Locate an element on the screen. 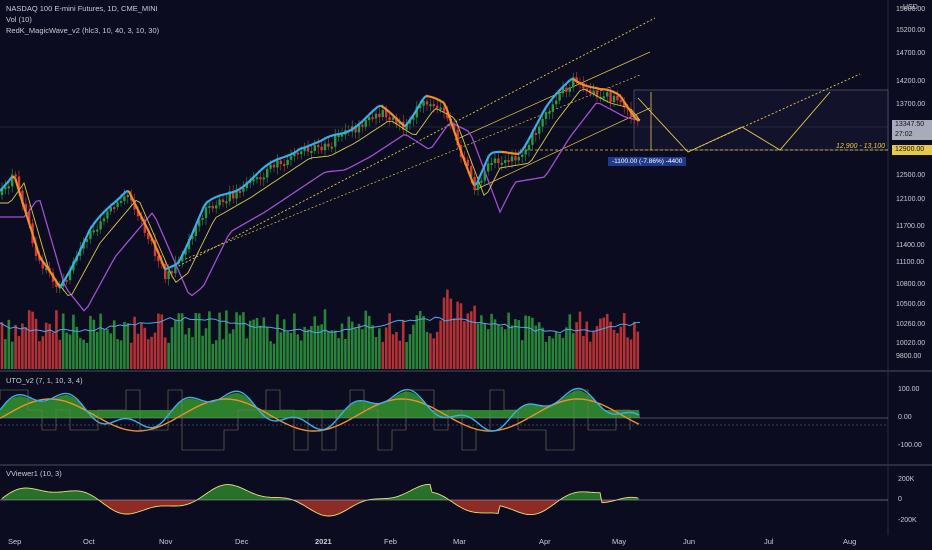 The width and height of the screenshot is (932, 550). instrument-title: NASDAQ 100 E-mini Futures, 1D, CME_MINI is located at coordinates (82, 8).